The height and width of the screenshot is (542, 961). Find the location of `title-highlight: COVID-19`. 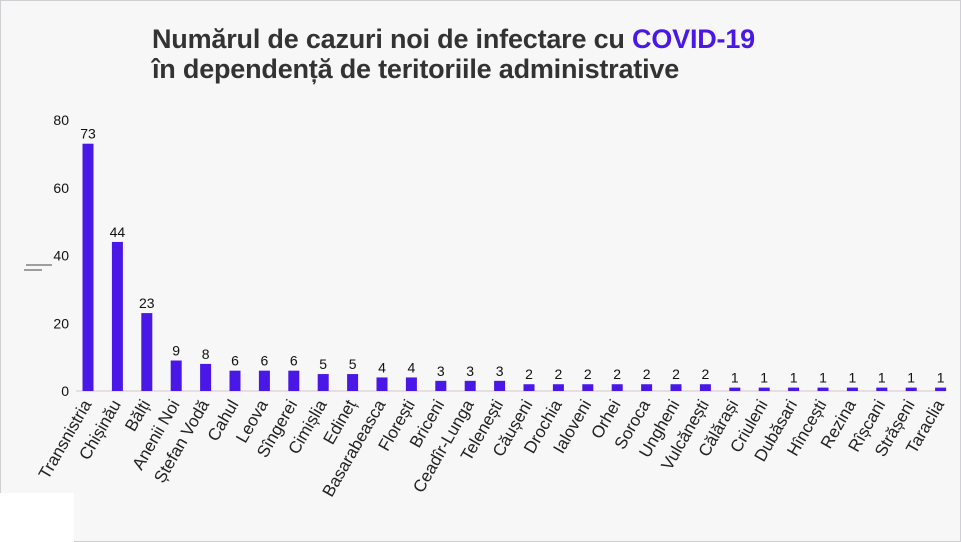

title-highlight: COVID-19 is located at coordinates (693, 39).